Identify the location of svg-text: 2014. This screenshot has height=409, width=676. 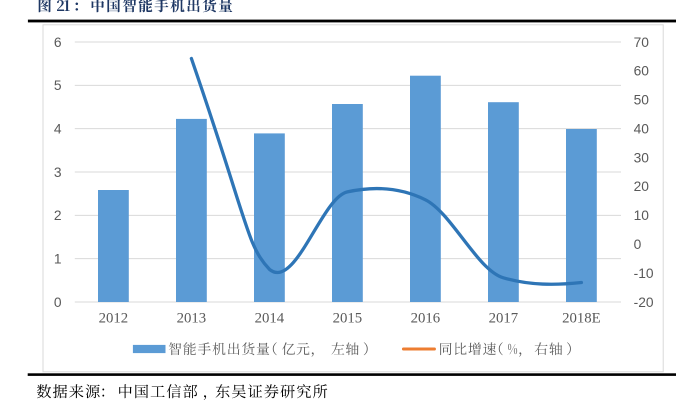
(270, 319).